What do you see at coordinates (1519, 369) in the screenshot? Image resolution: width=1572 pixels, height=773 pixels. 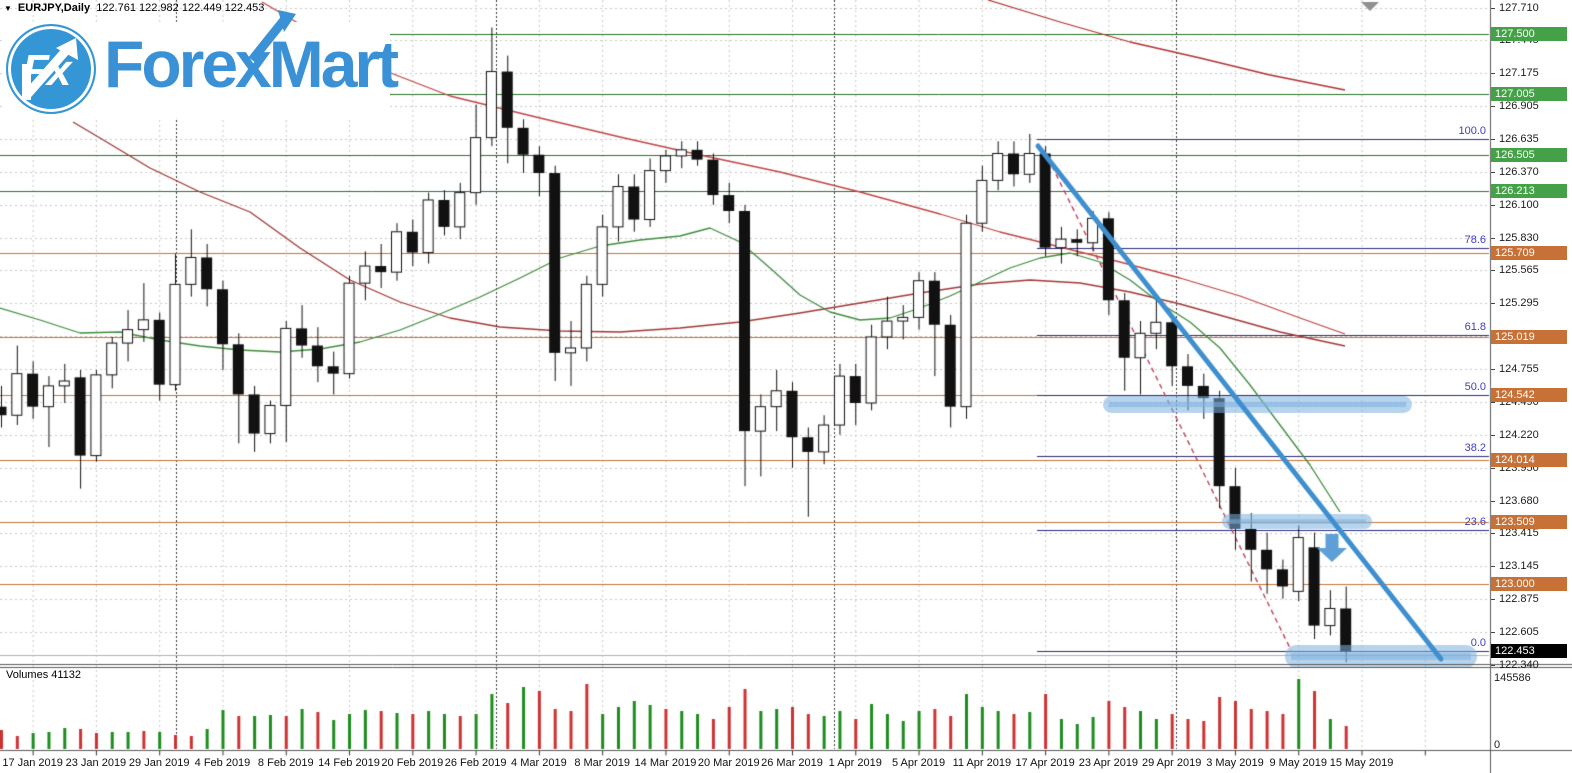 I see `price-tick-label: 124.755` at bounding box center [1519, 369].